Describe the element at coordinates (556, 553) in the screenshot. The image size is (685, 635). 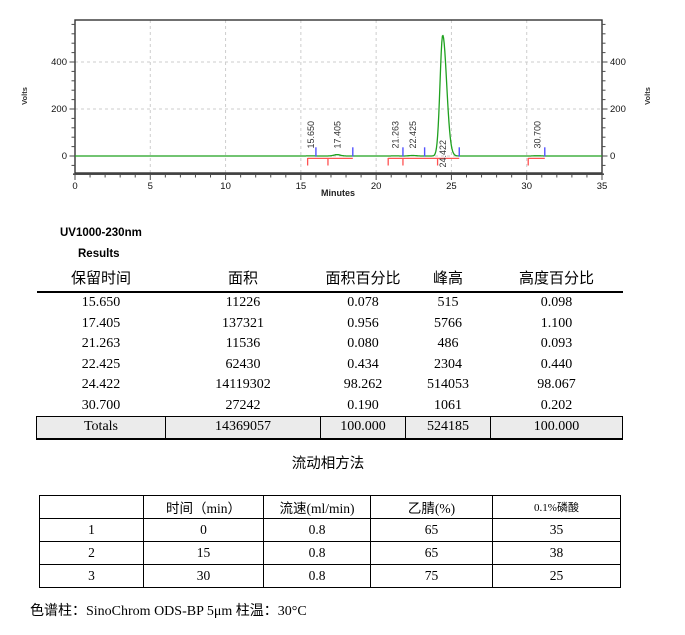
I see `mp-cell: 38` at that location.